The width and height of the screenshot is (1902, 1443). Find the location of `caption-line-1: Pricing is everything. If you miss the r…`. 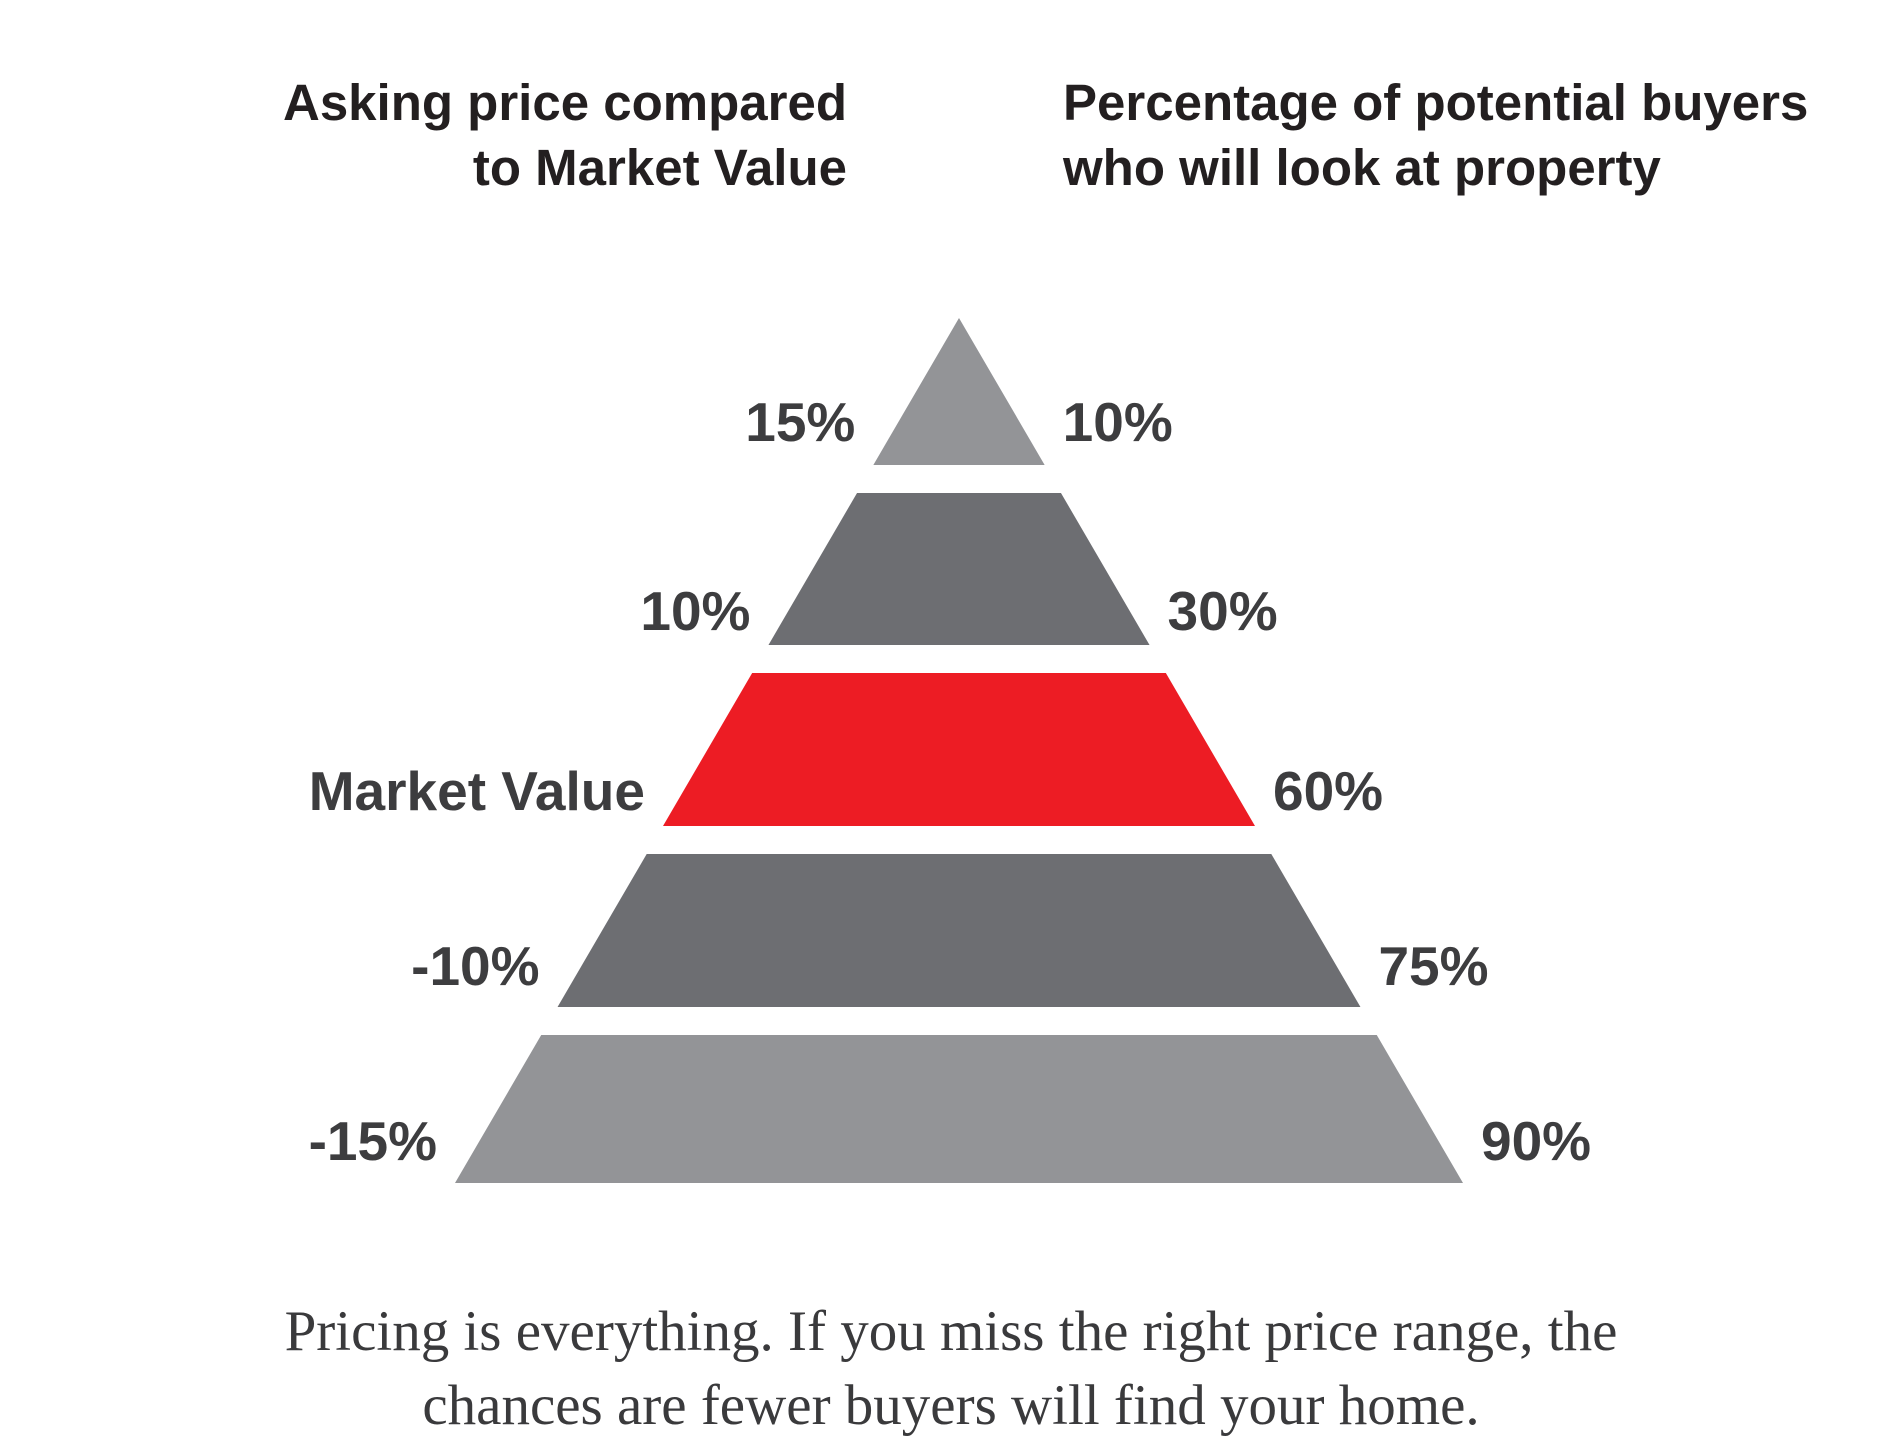

caption-line-1: Pricing is everything. If you miss the r… is located at coordinates (951, 1331).